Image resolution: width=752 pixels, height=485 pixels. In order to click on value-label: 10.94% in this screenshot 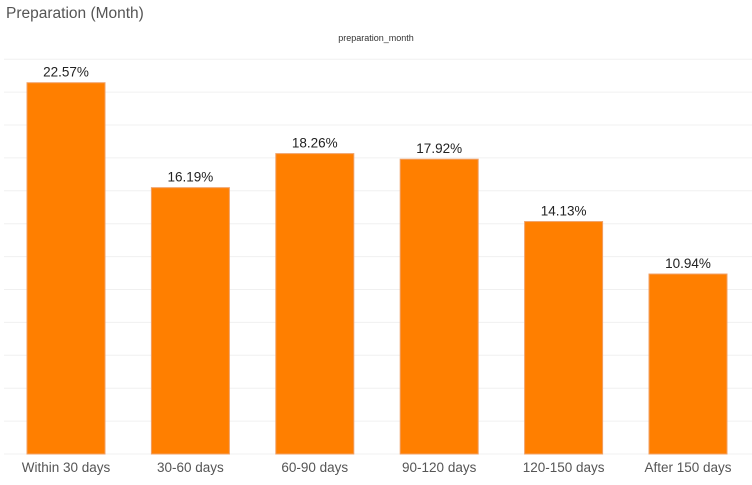, I will do `click(688, 263)`.